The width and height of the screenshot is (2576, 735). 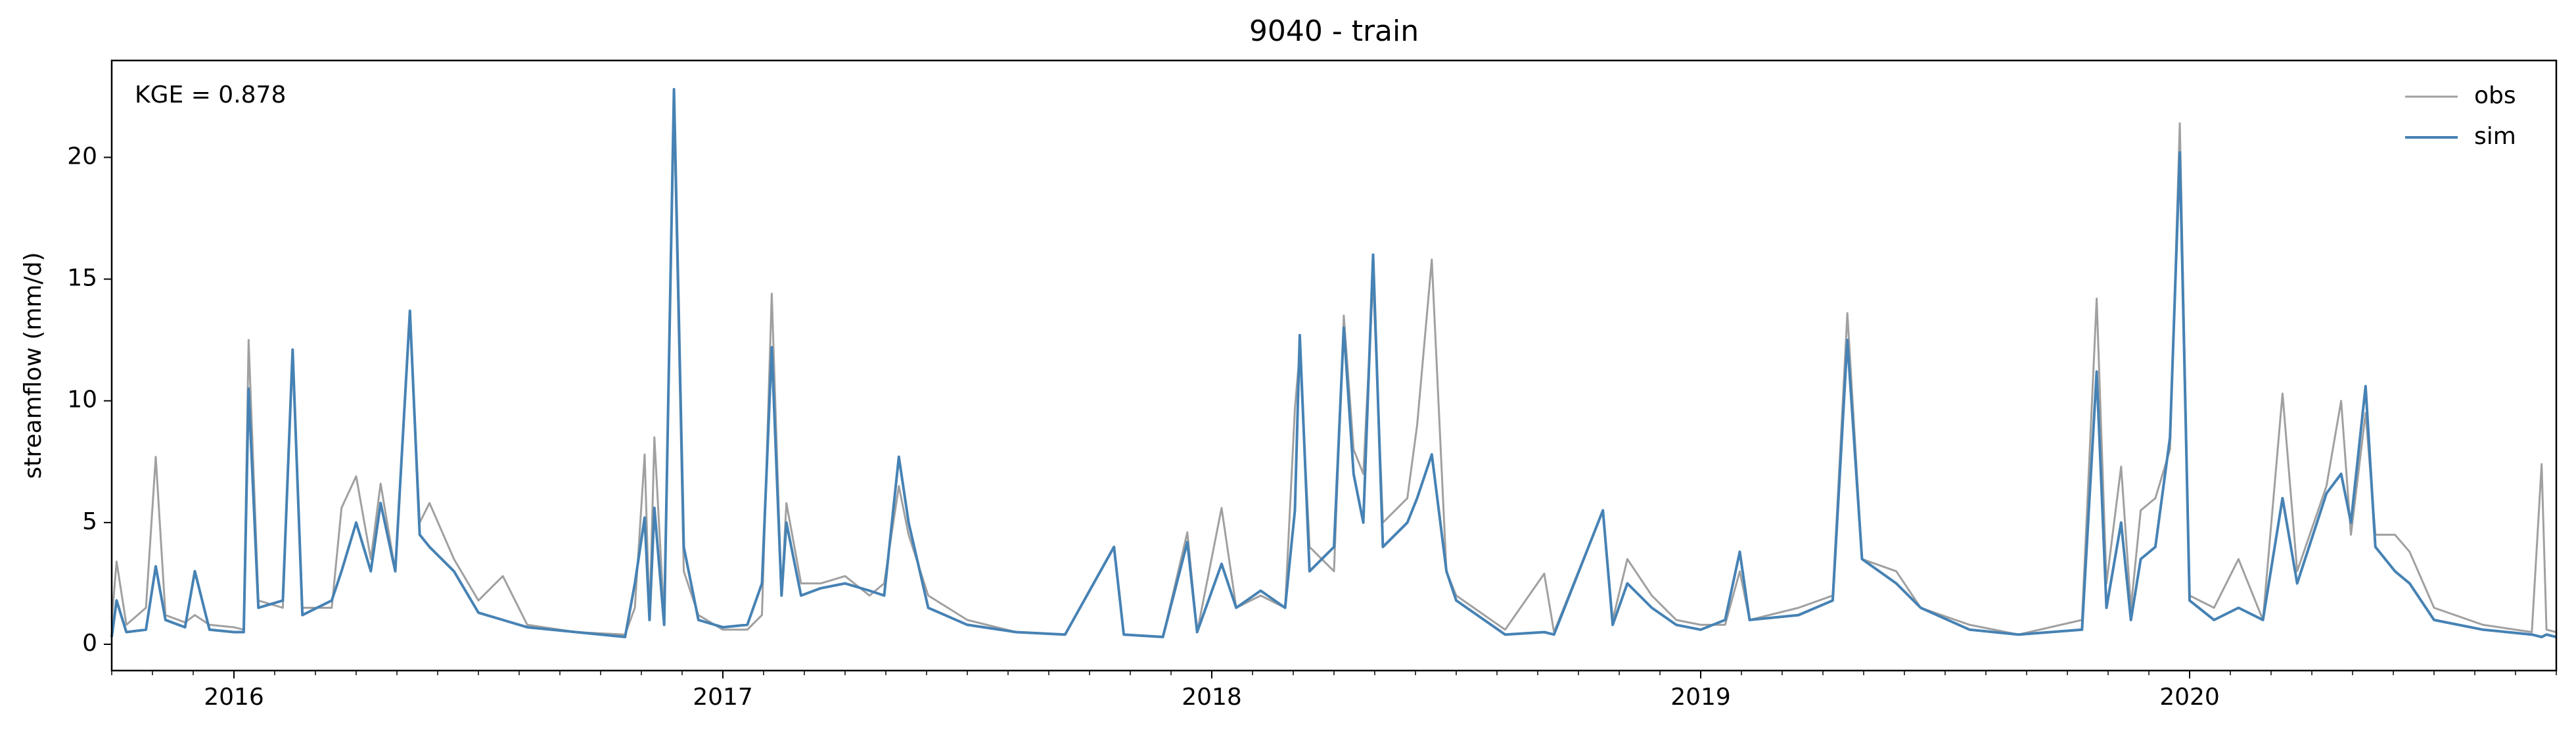 What do you see at coordinates (82, 156) in the screenshot?
I see `y-tick-label: 20` at bounding box center [82, 156].